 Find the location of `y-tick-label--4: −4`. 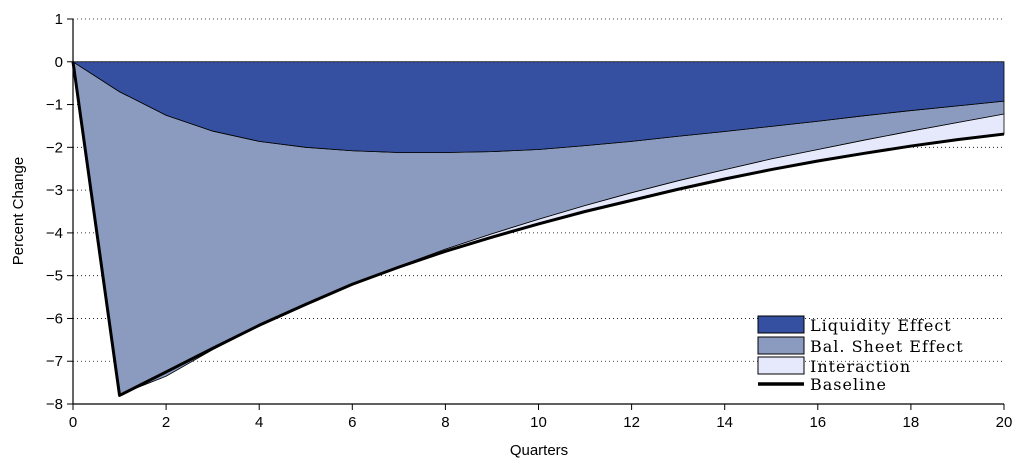

y-tick-label--4: −4 is located at coordinates (54, 233).